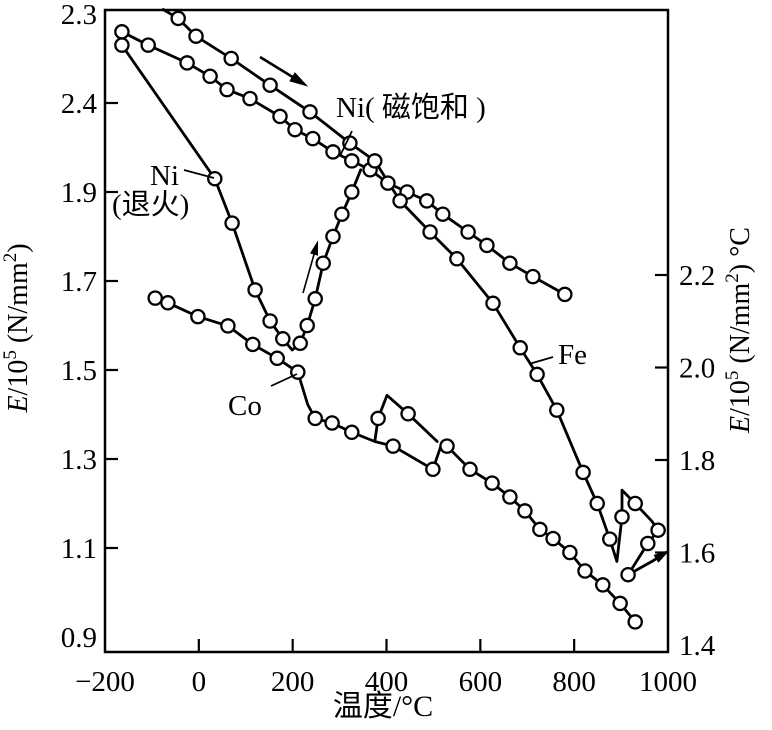 Image resolution: width=772 pixels, height=730 pixels. Describe the element at coordinates (79, 104) in the screenshot. I see `left-tick-label: 2.4` at that location.